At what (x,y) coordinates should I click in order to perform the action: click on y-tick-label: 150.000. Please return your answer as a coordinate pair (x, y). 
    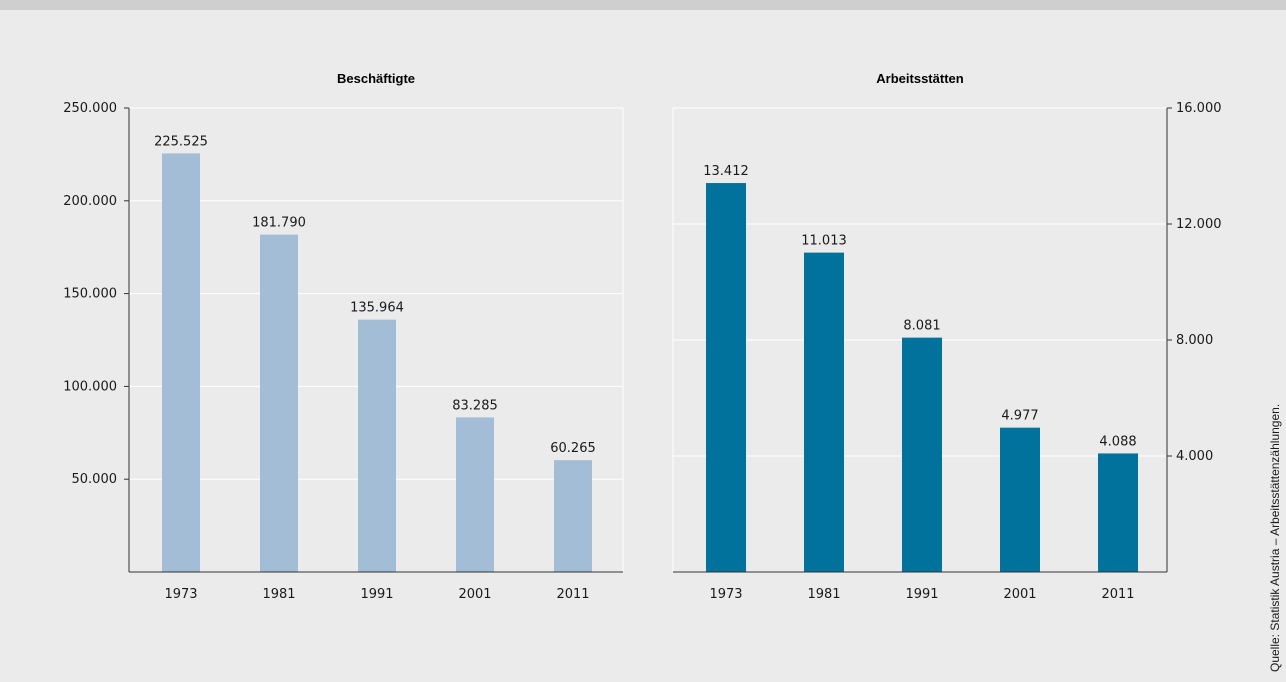
    Looking at the image, I should click on (90, 294).